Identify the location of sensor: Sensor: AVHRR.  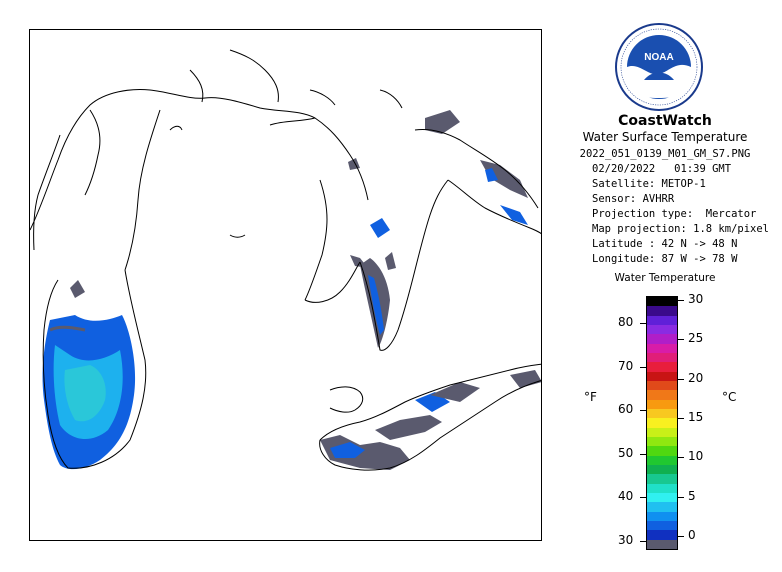
(633, 199).